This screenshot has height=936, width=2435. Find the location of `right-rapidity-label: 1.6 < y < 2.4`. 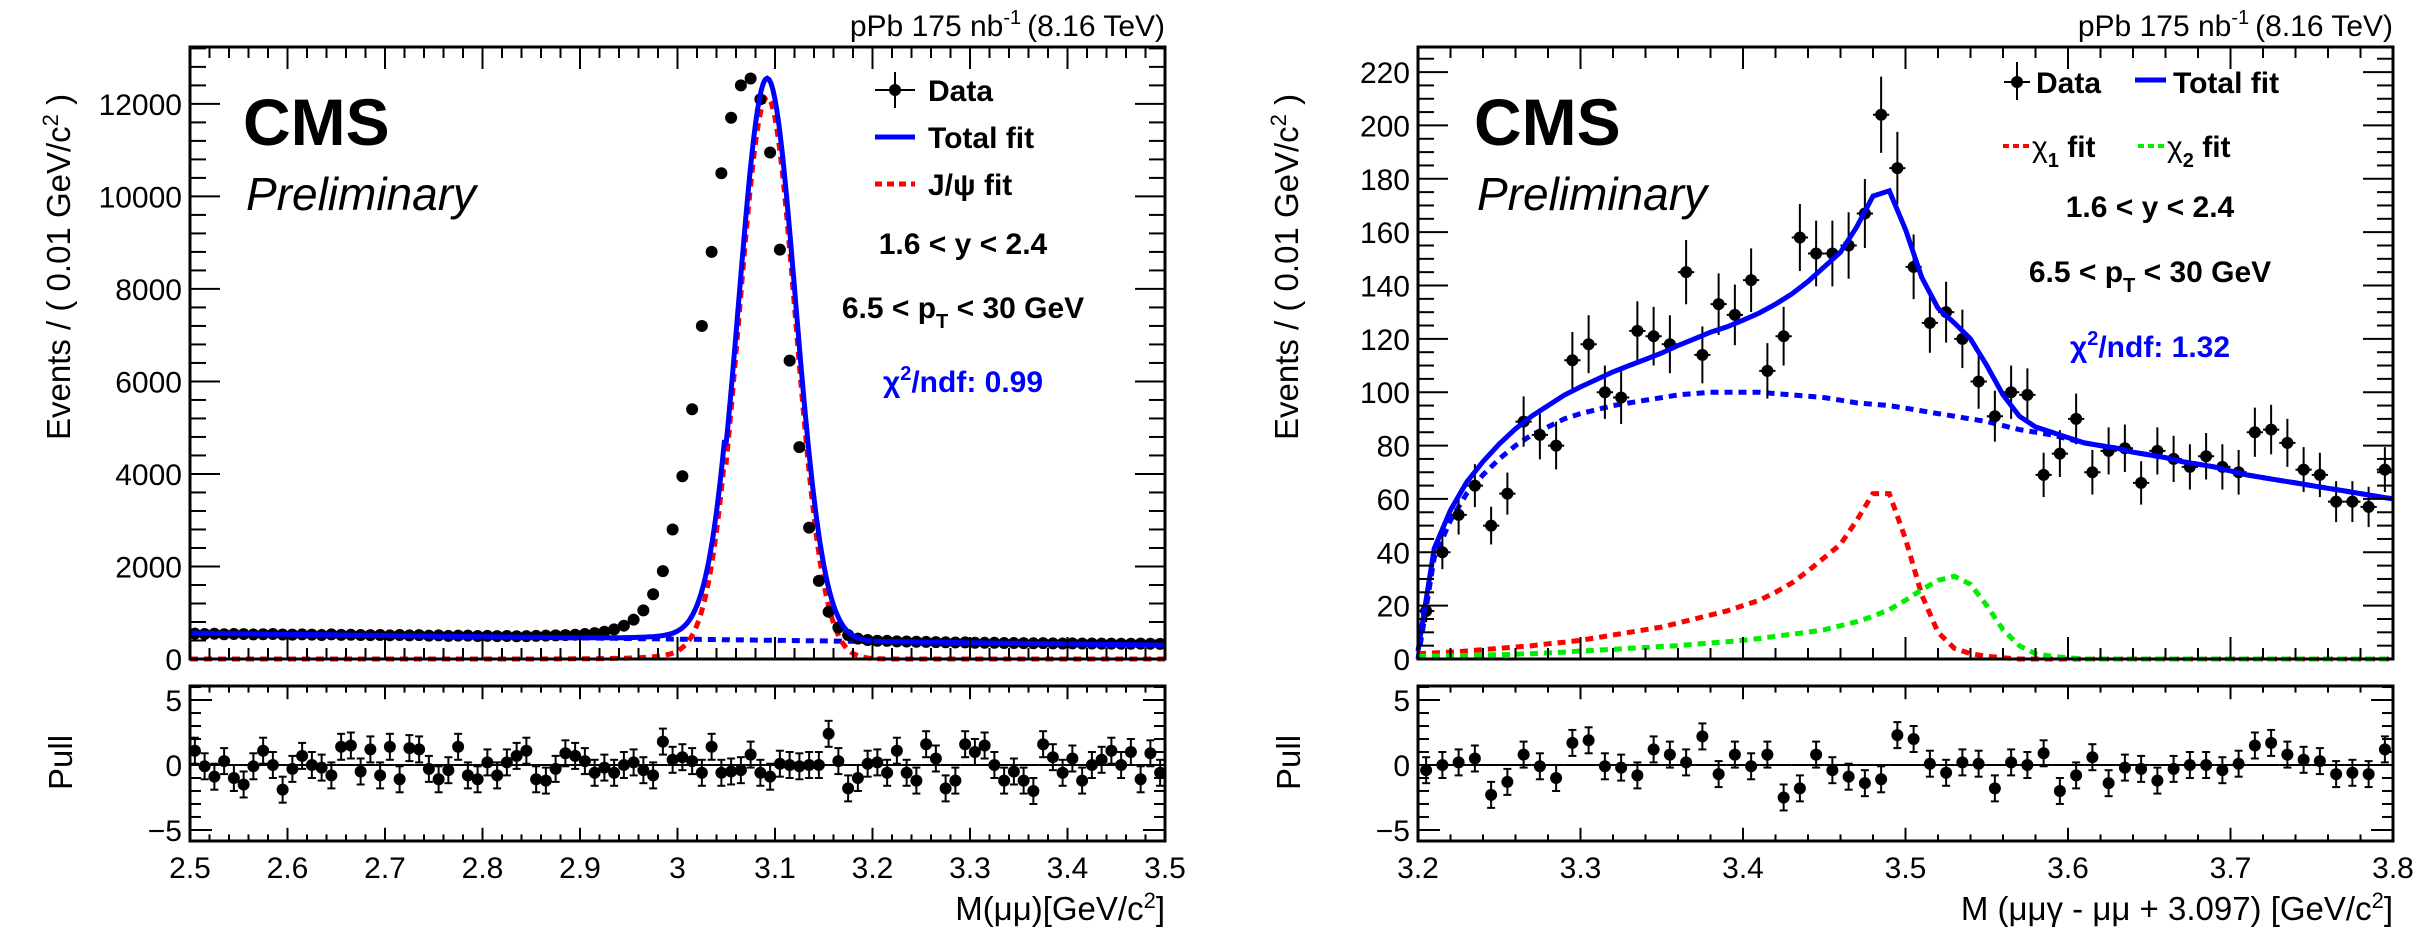

right-rapidity-label: 1.6 < y < 2.4 is located at coordinates (2150, 207).